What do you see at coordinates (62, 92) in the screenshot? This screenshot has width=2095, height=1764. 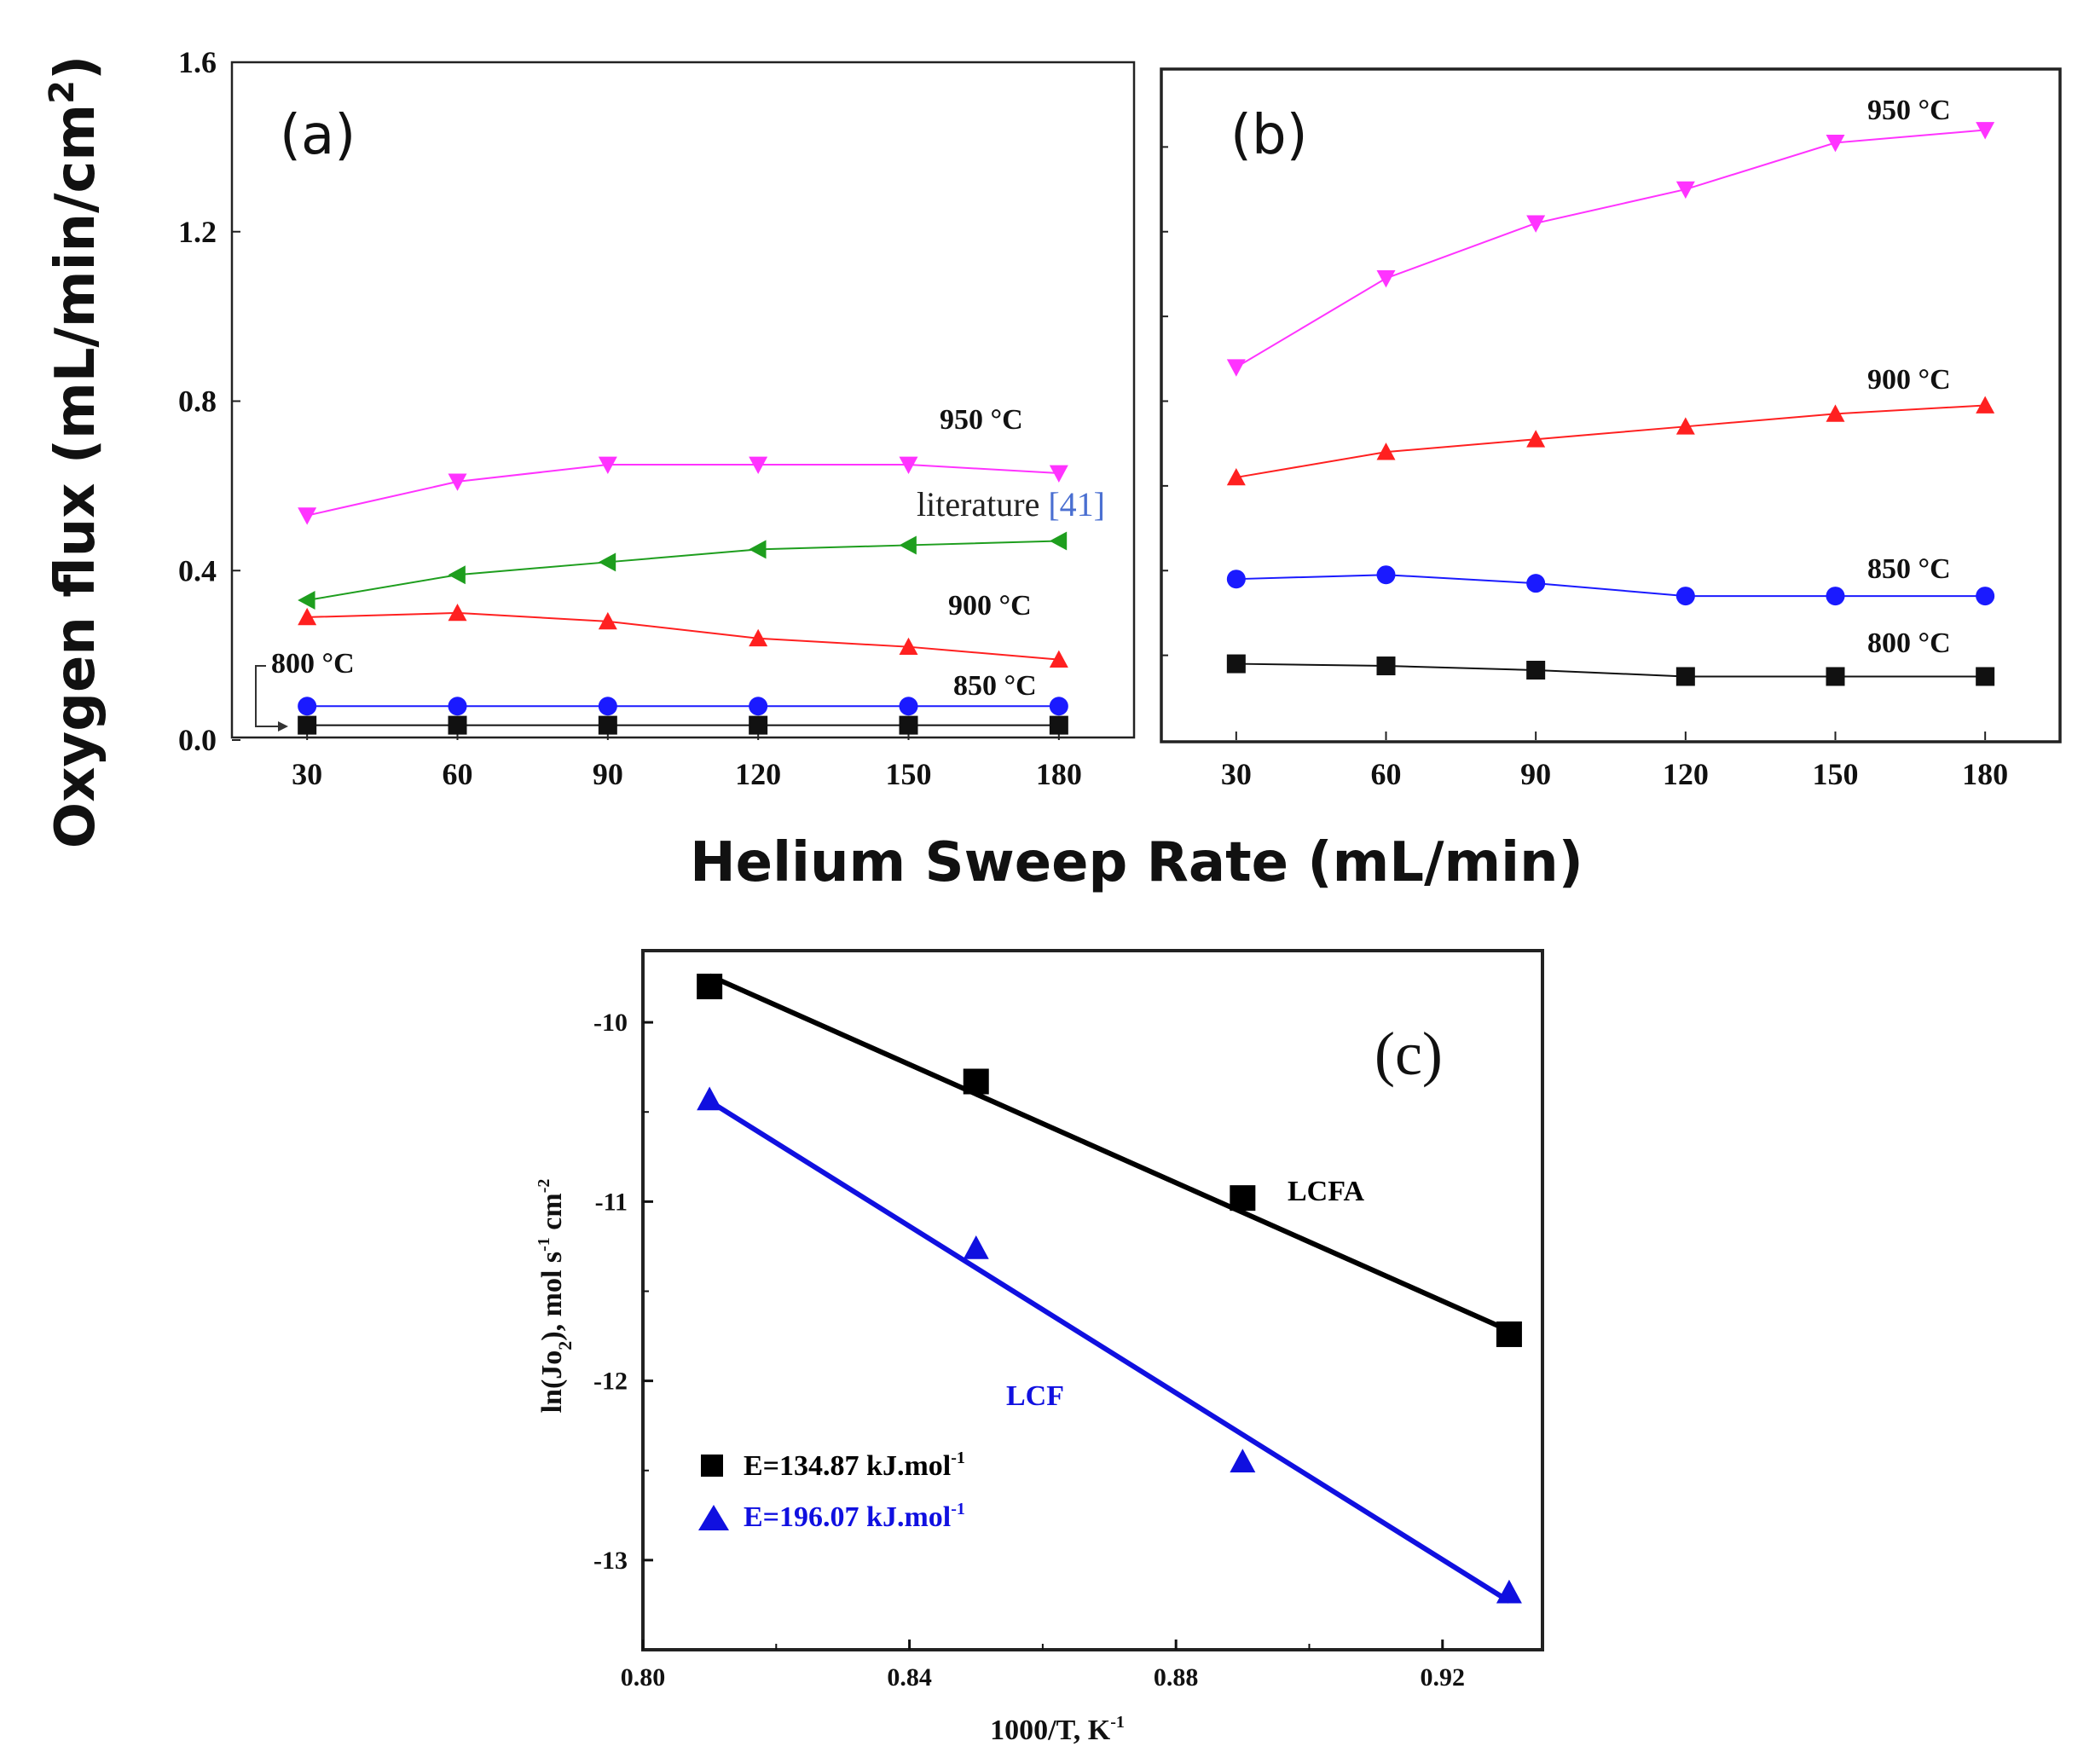 I see `shared-y-axis-title-sup: 2` at bounding box center [62, 92].